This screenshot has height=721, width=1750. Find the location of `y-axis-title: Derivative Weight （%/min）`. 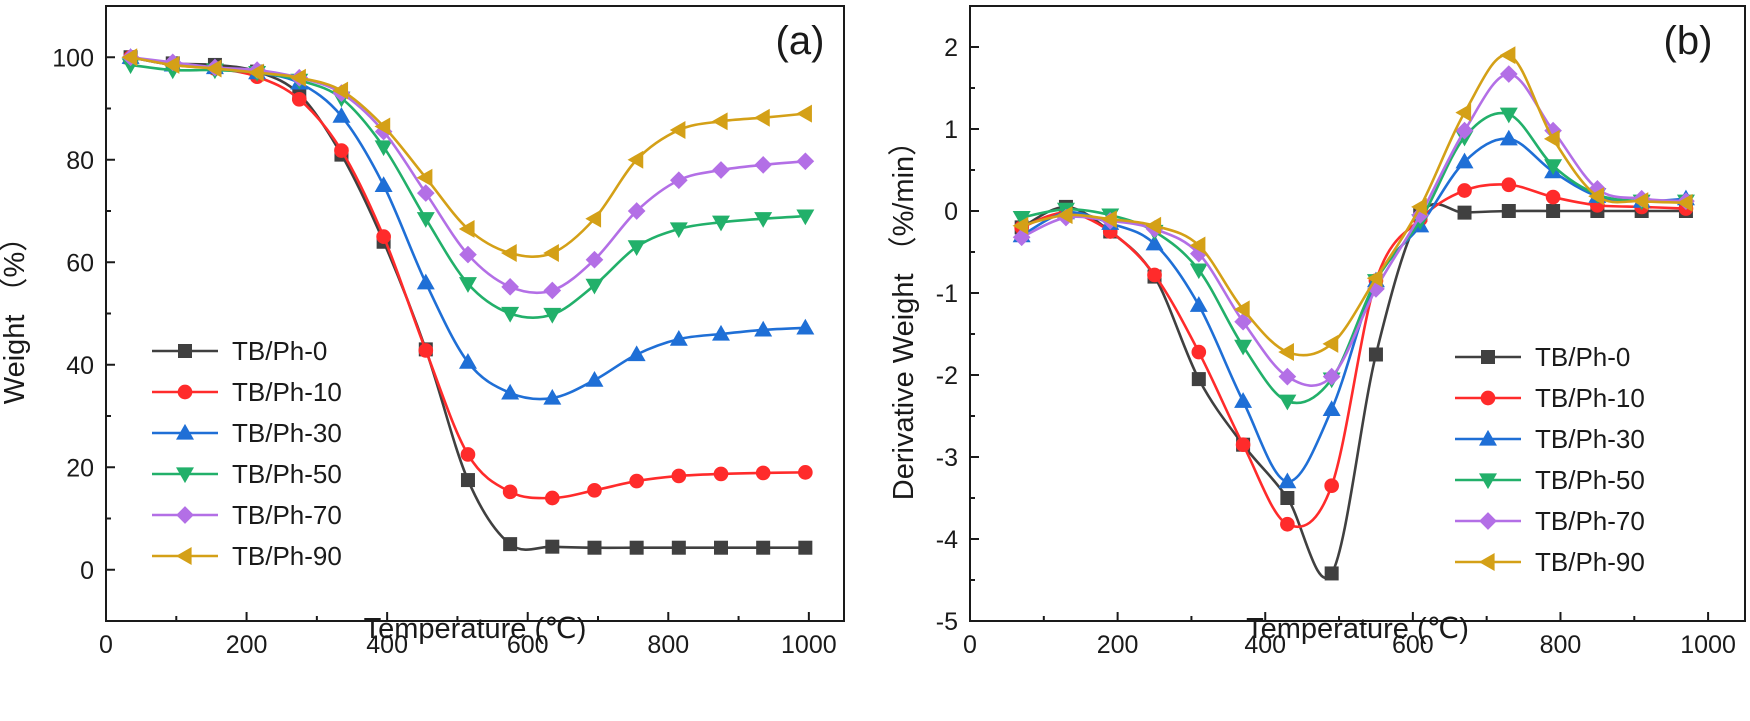

y-axis-title: Derivative Weight （%/min） is located at coordinates (904, 313).